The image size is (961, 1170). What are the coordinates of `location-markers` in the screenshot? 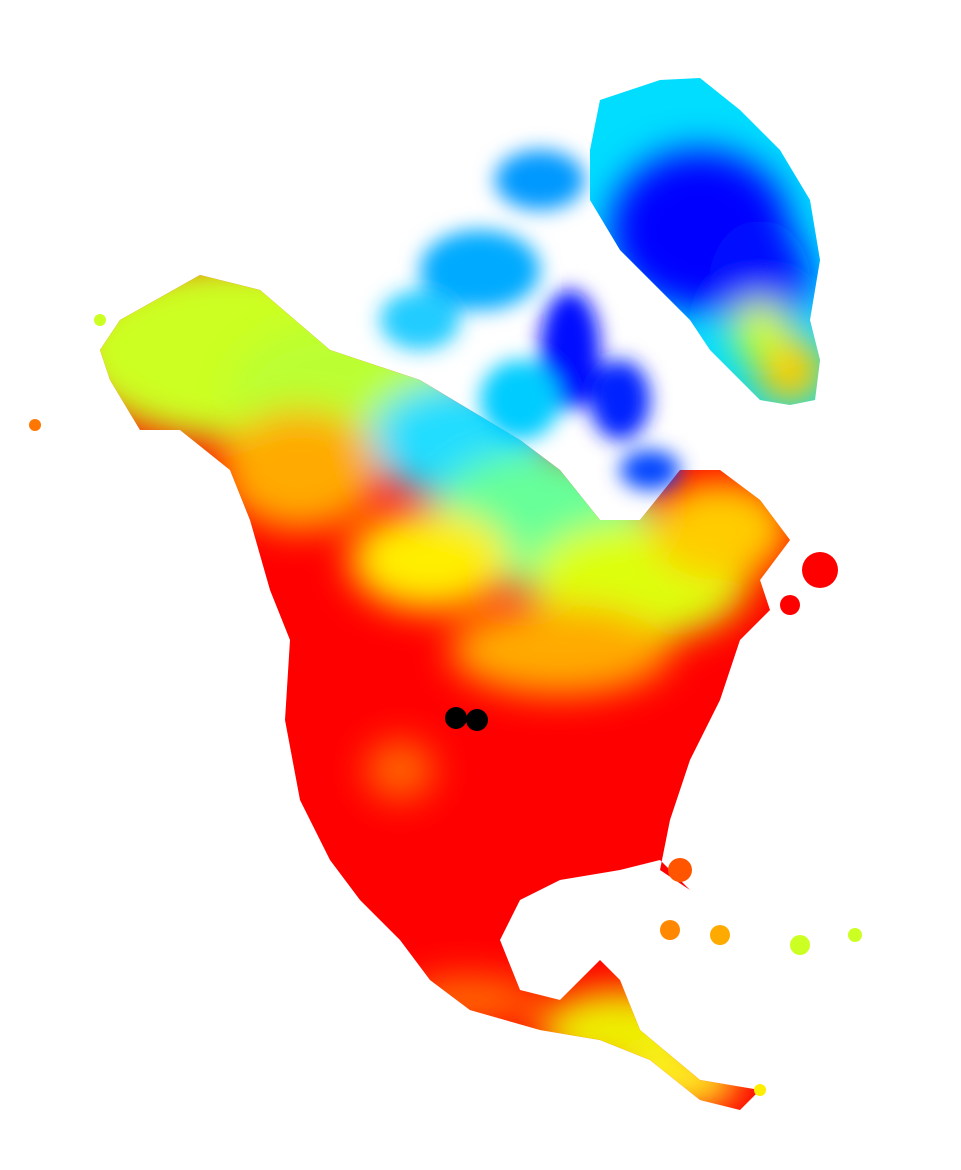 It's located at (466, 719).